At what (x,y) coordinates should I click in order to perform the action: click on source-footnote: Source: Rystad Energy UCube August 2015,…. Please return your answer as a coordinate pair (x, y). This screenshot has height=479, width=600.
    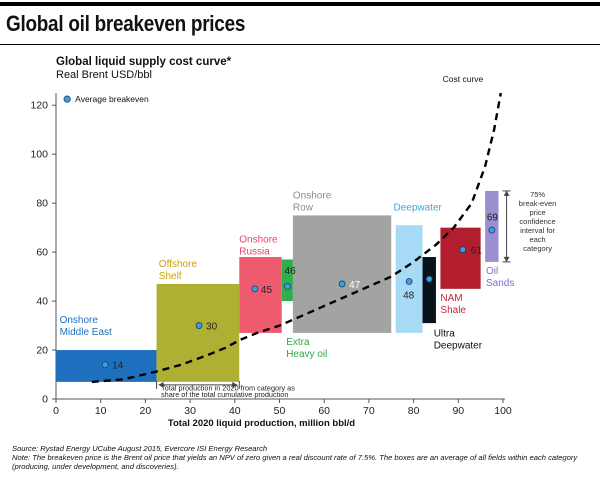
    Looking at the image, I should click on (140, 448).